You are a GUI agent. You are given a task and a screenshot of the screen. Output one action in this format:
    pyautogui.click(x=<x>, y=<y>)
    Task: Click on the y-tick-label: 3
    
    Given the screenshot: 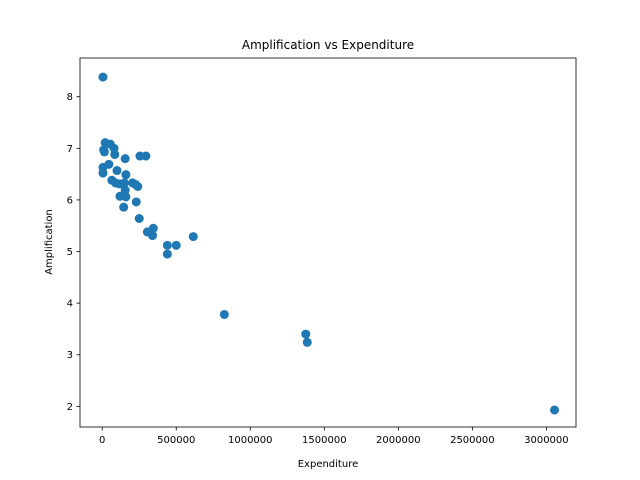 What is the action you would take?
    pyautogui.click(x=70, y=355)
    